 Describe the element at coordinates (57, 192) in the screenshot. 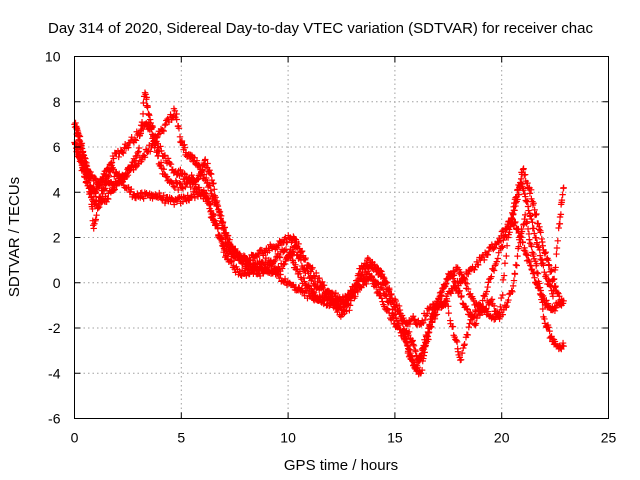

I see `y-tick-label: 4` at that location.